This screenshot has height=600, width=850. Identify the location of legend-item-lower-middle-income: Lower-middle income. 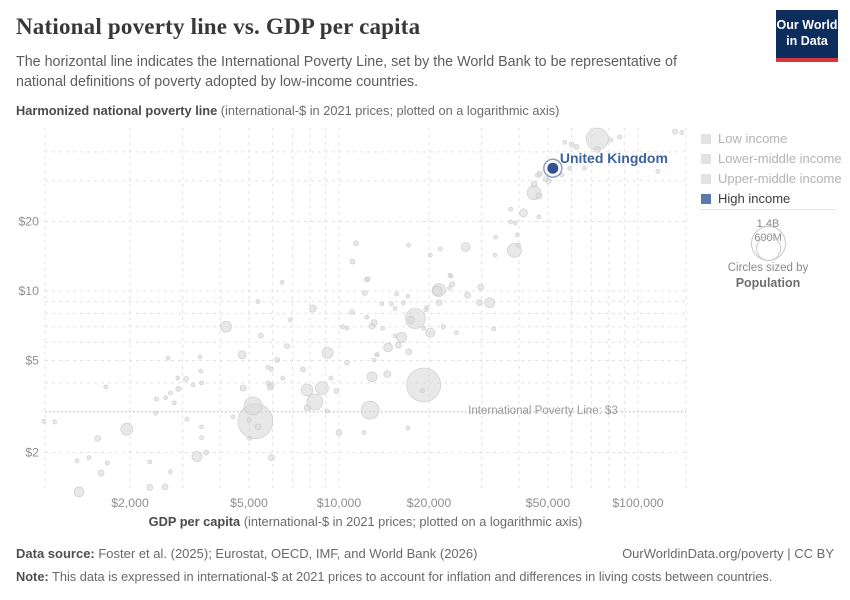
(771, 158).